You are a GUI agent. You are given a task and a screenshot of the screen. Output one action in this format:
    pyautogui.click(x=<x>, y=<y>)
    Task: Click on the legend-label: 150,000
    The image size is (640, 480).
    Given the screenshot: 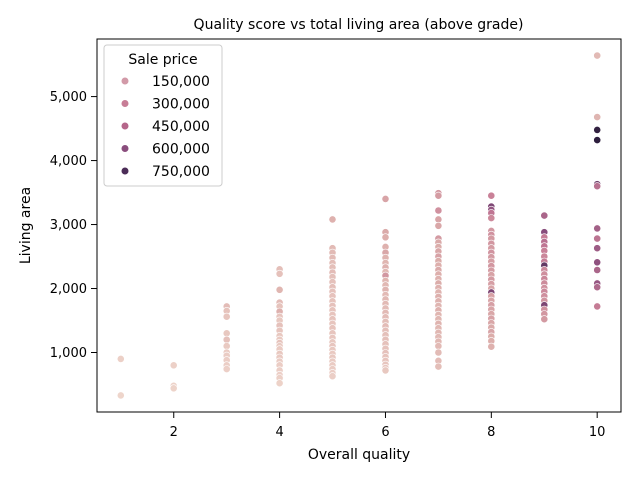 What is the action you would take?
    pyautogui.click(x=181, y=82)
    